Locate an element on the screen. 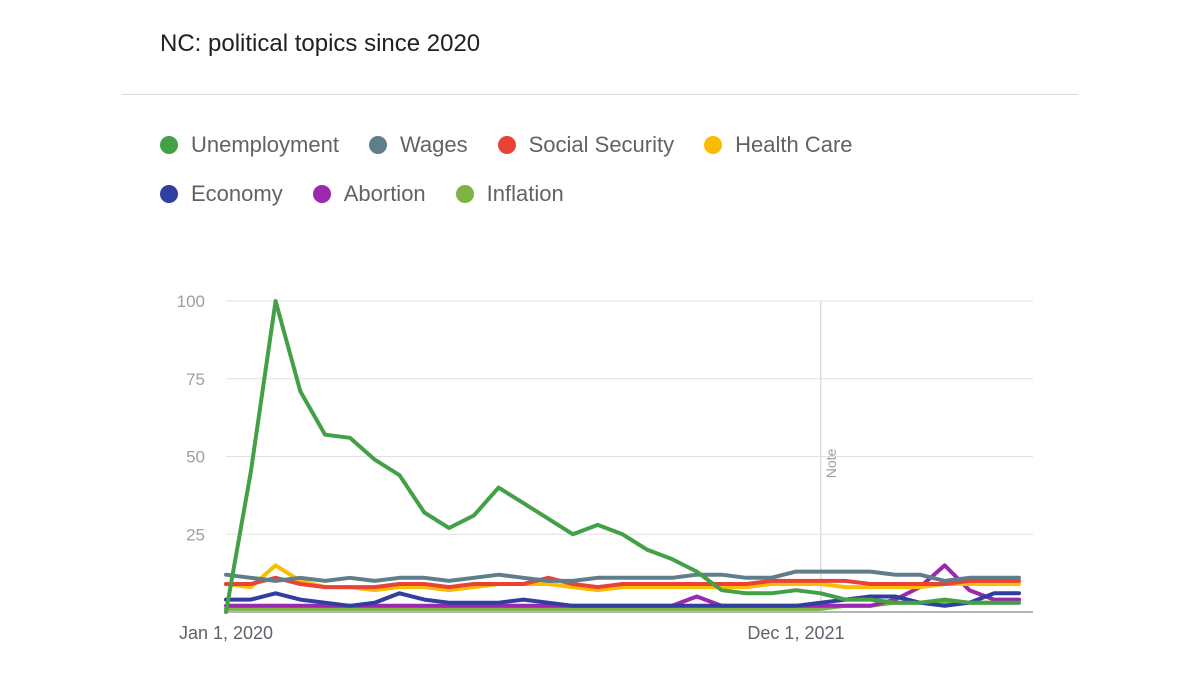  legend-row-2: Economy Abortion Inflation is located at coordinates (570, 193).